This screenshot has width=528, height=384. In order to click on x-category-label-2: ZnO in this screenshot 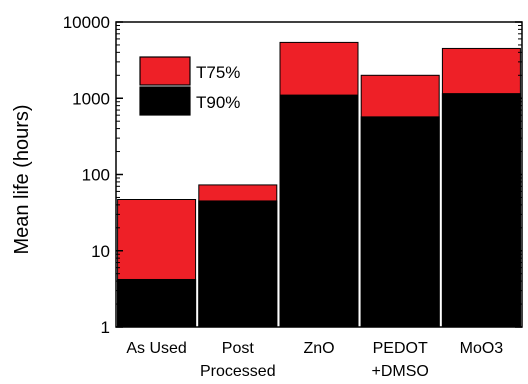, I will do `click(318, 348)`.